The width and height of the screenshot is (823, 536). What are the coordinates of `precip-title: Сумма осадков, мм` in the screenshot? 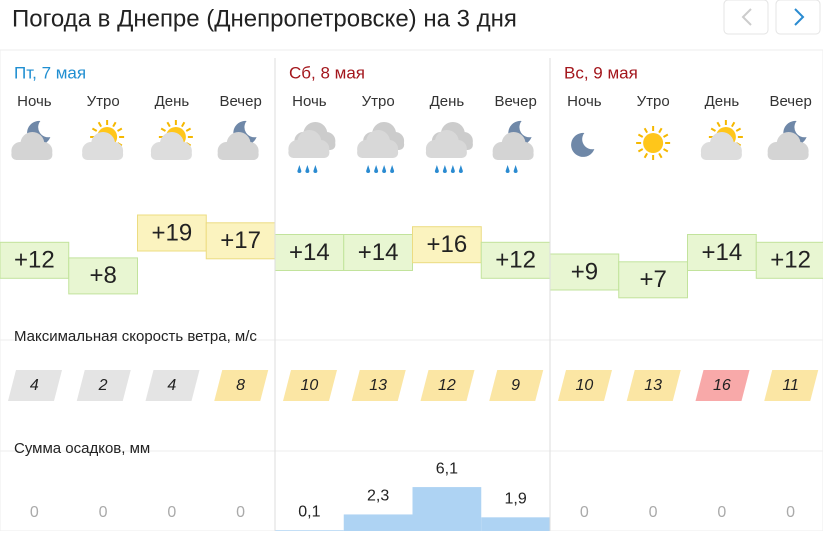 It's located at (82, 448).